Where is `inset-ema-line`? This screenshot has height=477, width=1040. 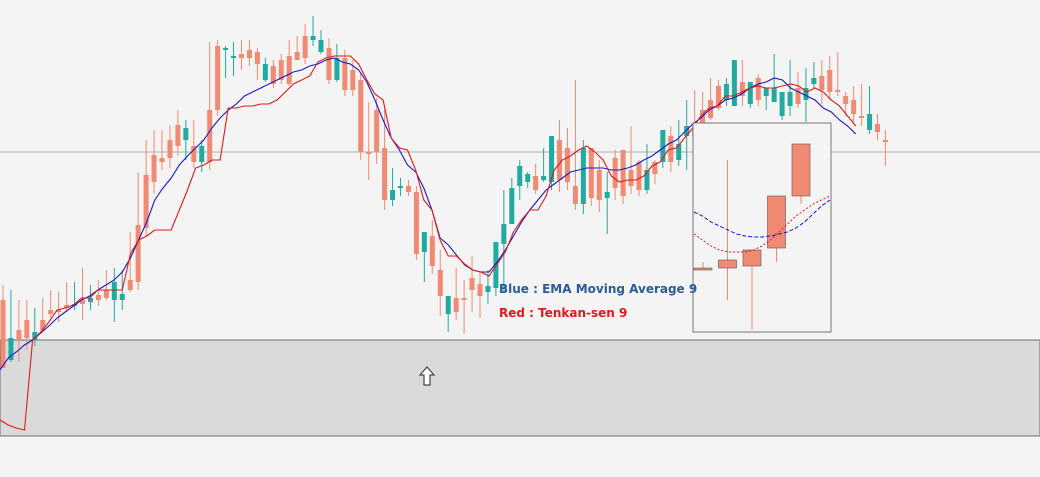 inset-ema-line is located at coordinates (762, 218).